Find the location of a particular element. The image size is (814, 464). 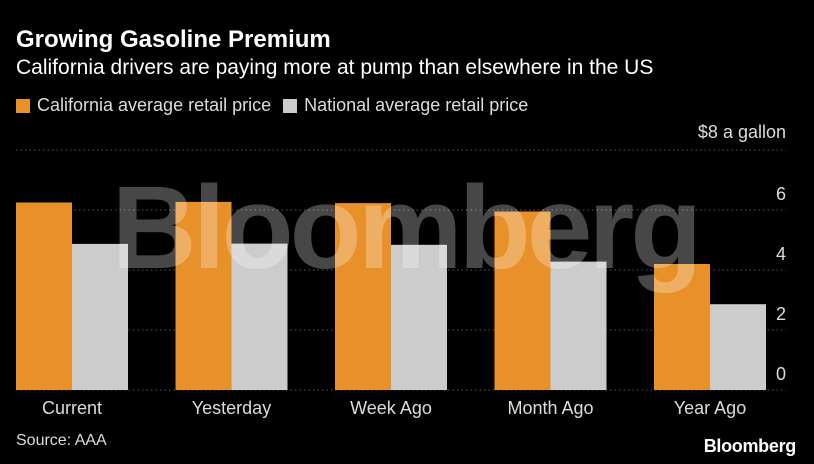

brand-logo: Bloomberg is located at coordinates (750, 446).